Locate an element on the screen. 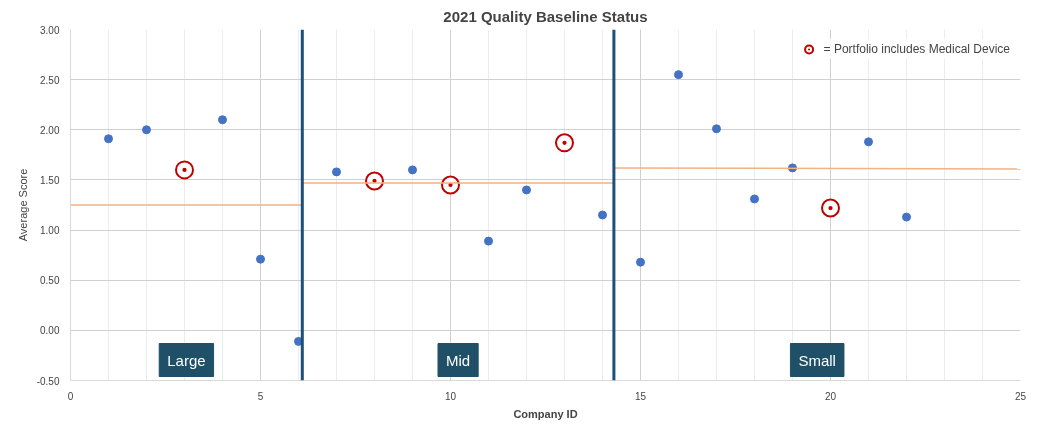  y-tick-label: -0.50 is located at coordinates (48, 381).